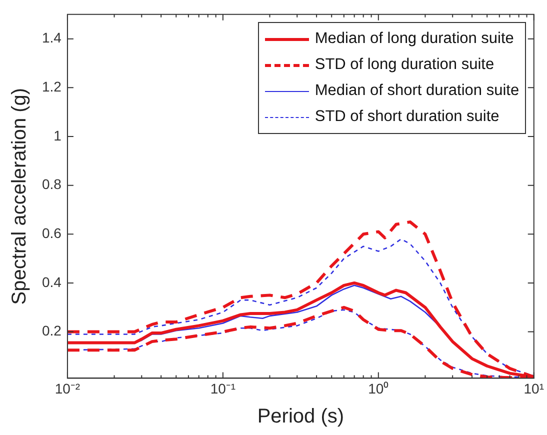 The width and height of the screenshot is (547, 435). Describe the element at coordinates (414, 39) in the screenshot. I see `legend-label: Median of long duration suite` at that location.